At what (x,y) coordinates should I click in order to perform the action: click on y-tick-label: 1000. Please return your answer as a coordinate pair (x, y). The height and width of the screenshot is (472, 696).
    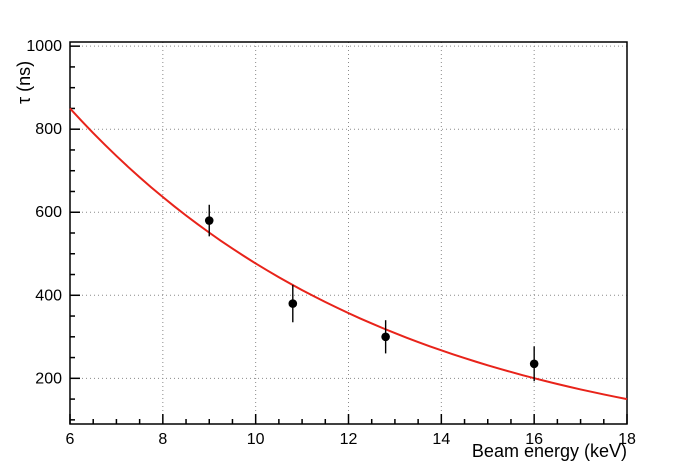
    Looking at the image, I should click on (44, 46).